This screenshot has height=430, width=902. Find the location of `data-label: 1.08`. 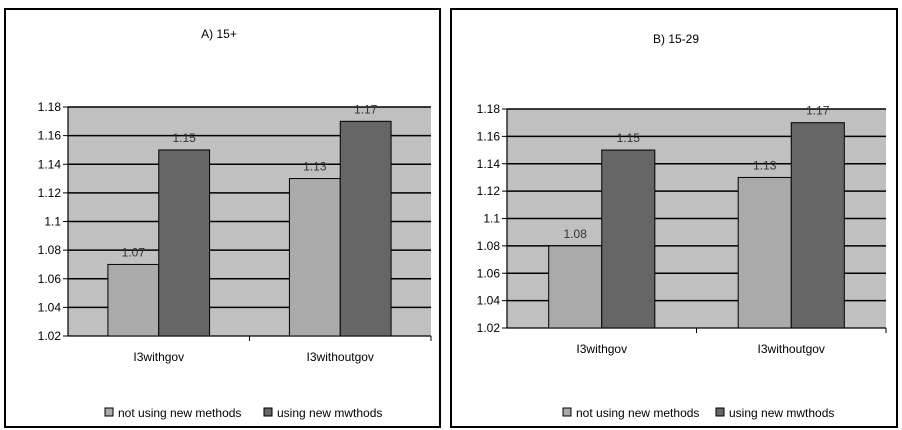

data-label: 1.08 is located at coordinates (576, 234).